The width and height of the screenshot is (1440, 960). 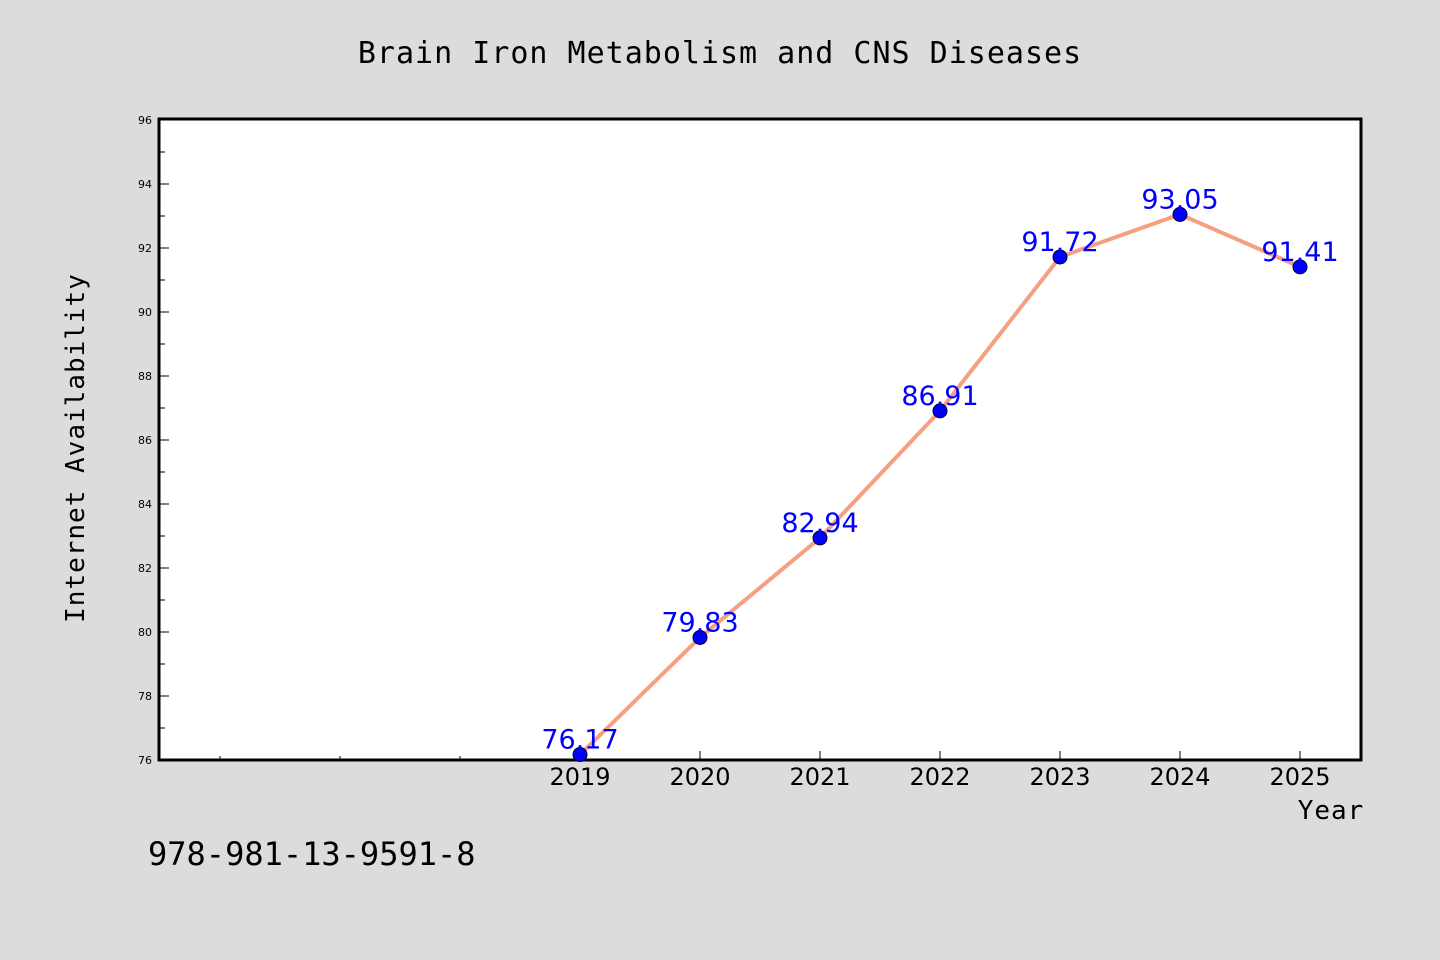 What do you see at coordinates (939, 777) in the screenshot?
I see `x-tick-label: 2022` at bounding box center [939, 777].